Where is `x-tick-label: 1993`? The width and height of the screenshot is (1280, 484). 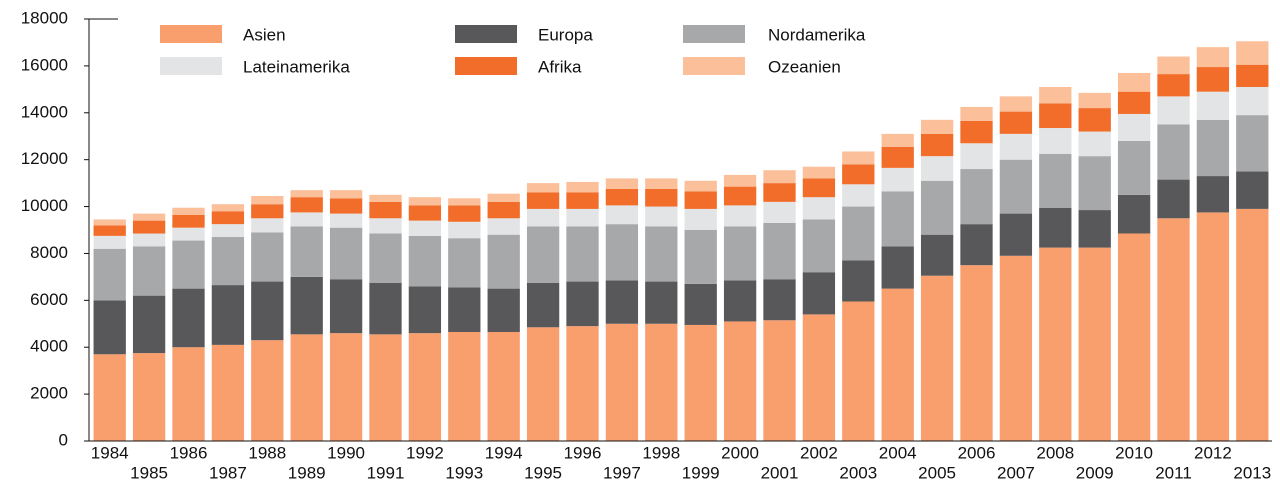 x-tick-label: 1993 is located at coordinates (464, 472).